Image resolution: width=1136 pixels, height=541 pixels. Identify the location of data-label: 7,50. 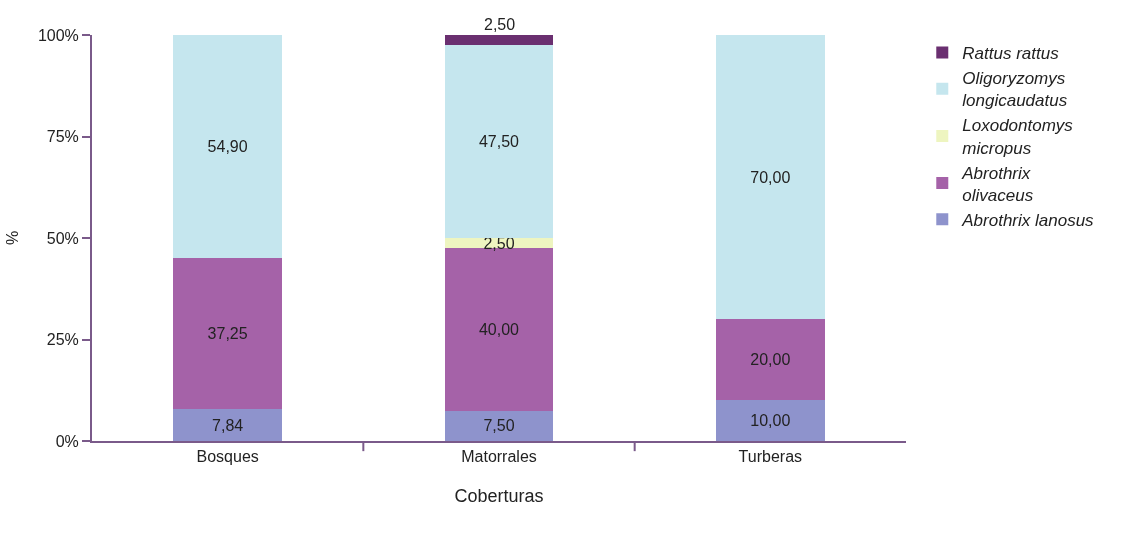
(499, 426).